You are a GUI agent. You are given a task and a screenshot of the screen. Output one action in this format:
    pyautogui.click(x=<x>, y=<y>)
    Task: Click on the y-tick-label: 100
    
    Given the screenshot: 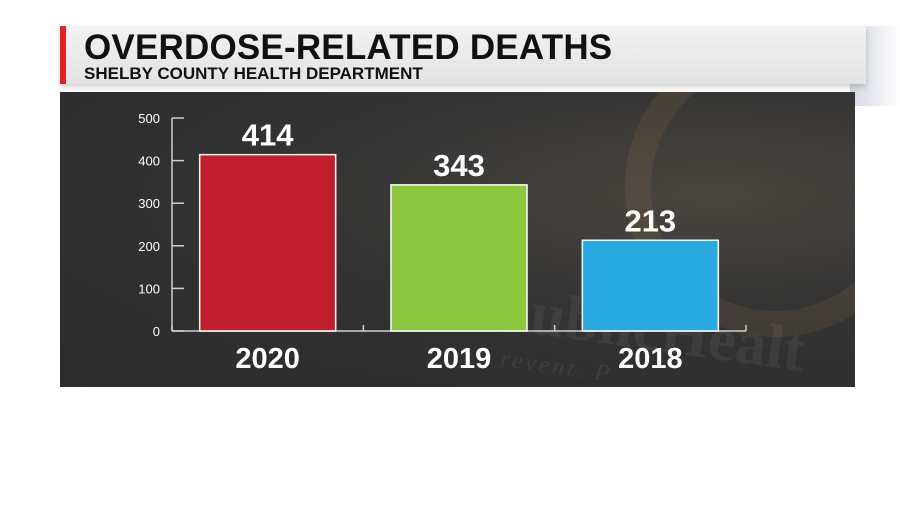 What is the action you would take?
    pyautogui.click(x=149, y=288)
    